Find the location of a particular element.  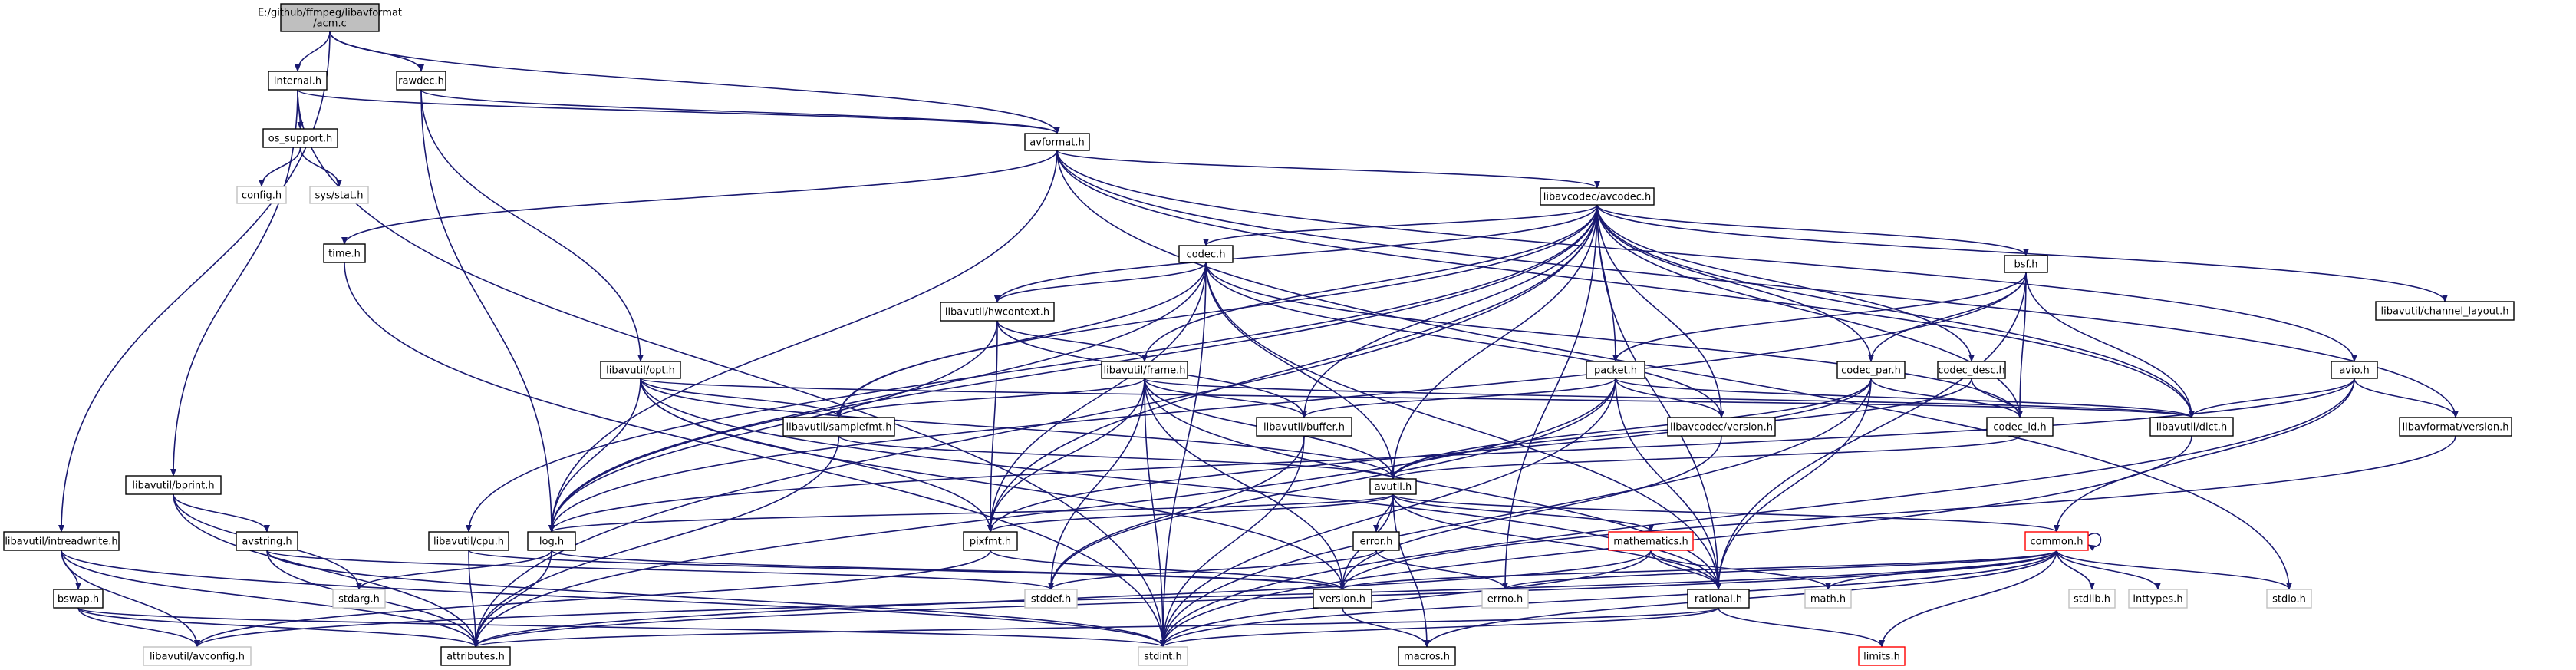

edge-avcodec-to-pixfmt is located at coordinates (1292, 368).